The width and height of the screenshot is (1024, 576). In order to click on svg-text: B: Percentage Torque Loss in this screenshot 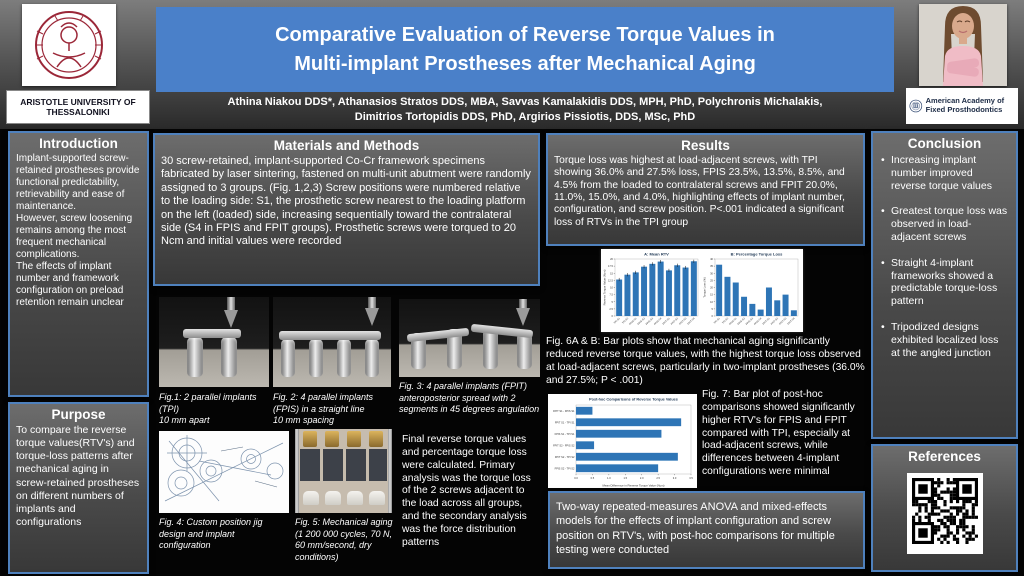, I will do `click(757, 254)`.